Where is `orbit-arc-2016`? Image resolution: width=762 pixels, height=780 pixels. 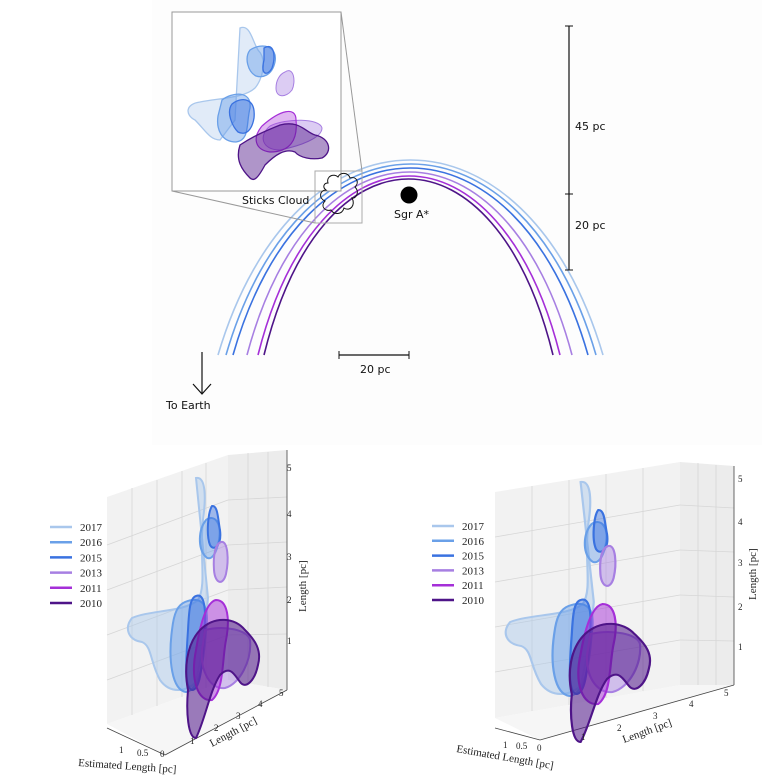 orbit-arc-2016 is located at coordinates (411, 259).